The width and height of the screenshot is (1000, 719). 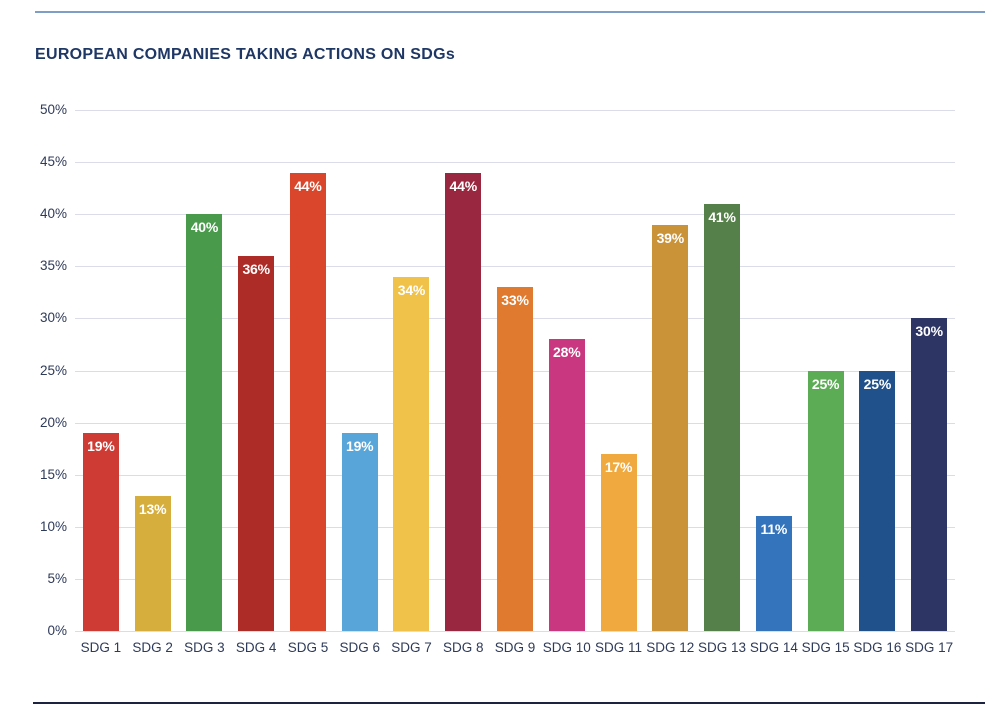 I want to click on y-tick-label: 5%, so click(x=57, y=578).